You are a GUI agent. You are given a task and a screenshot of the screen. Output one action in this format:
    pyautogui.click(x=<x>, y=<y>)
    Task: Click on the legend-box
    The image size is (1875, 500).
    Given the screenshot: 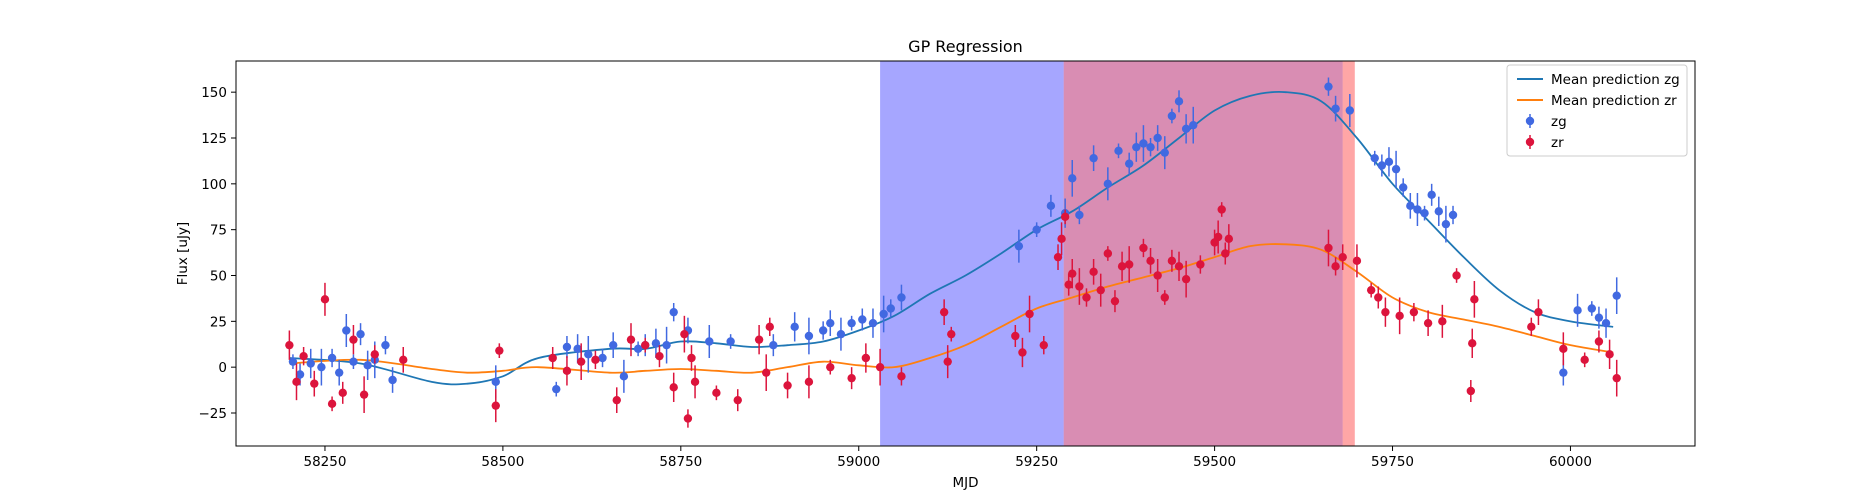 What is the action you would take?
    pyautogui.click(x=1597, y=110)
    